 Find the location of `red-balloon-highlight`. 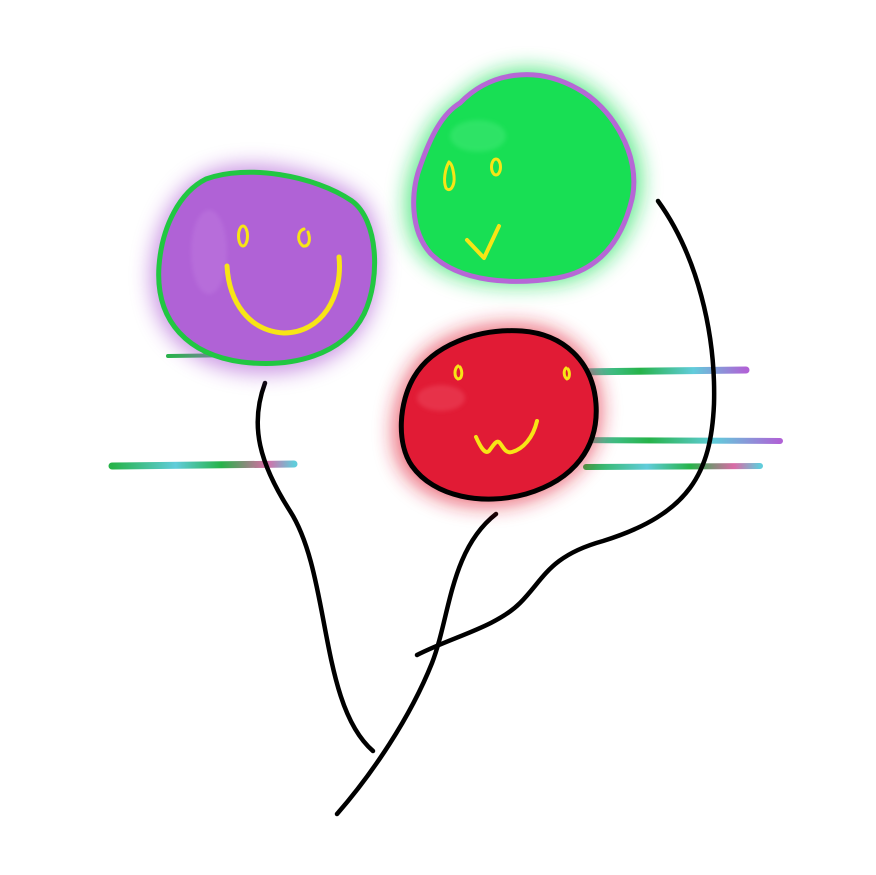

red-balloon-highlight is located at coordinates (441, 398).